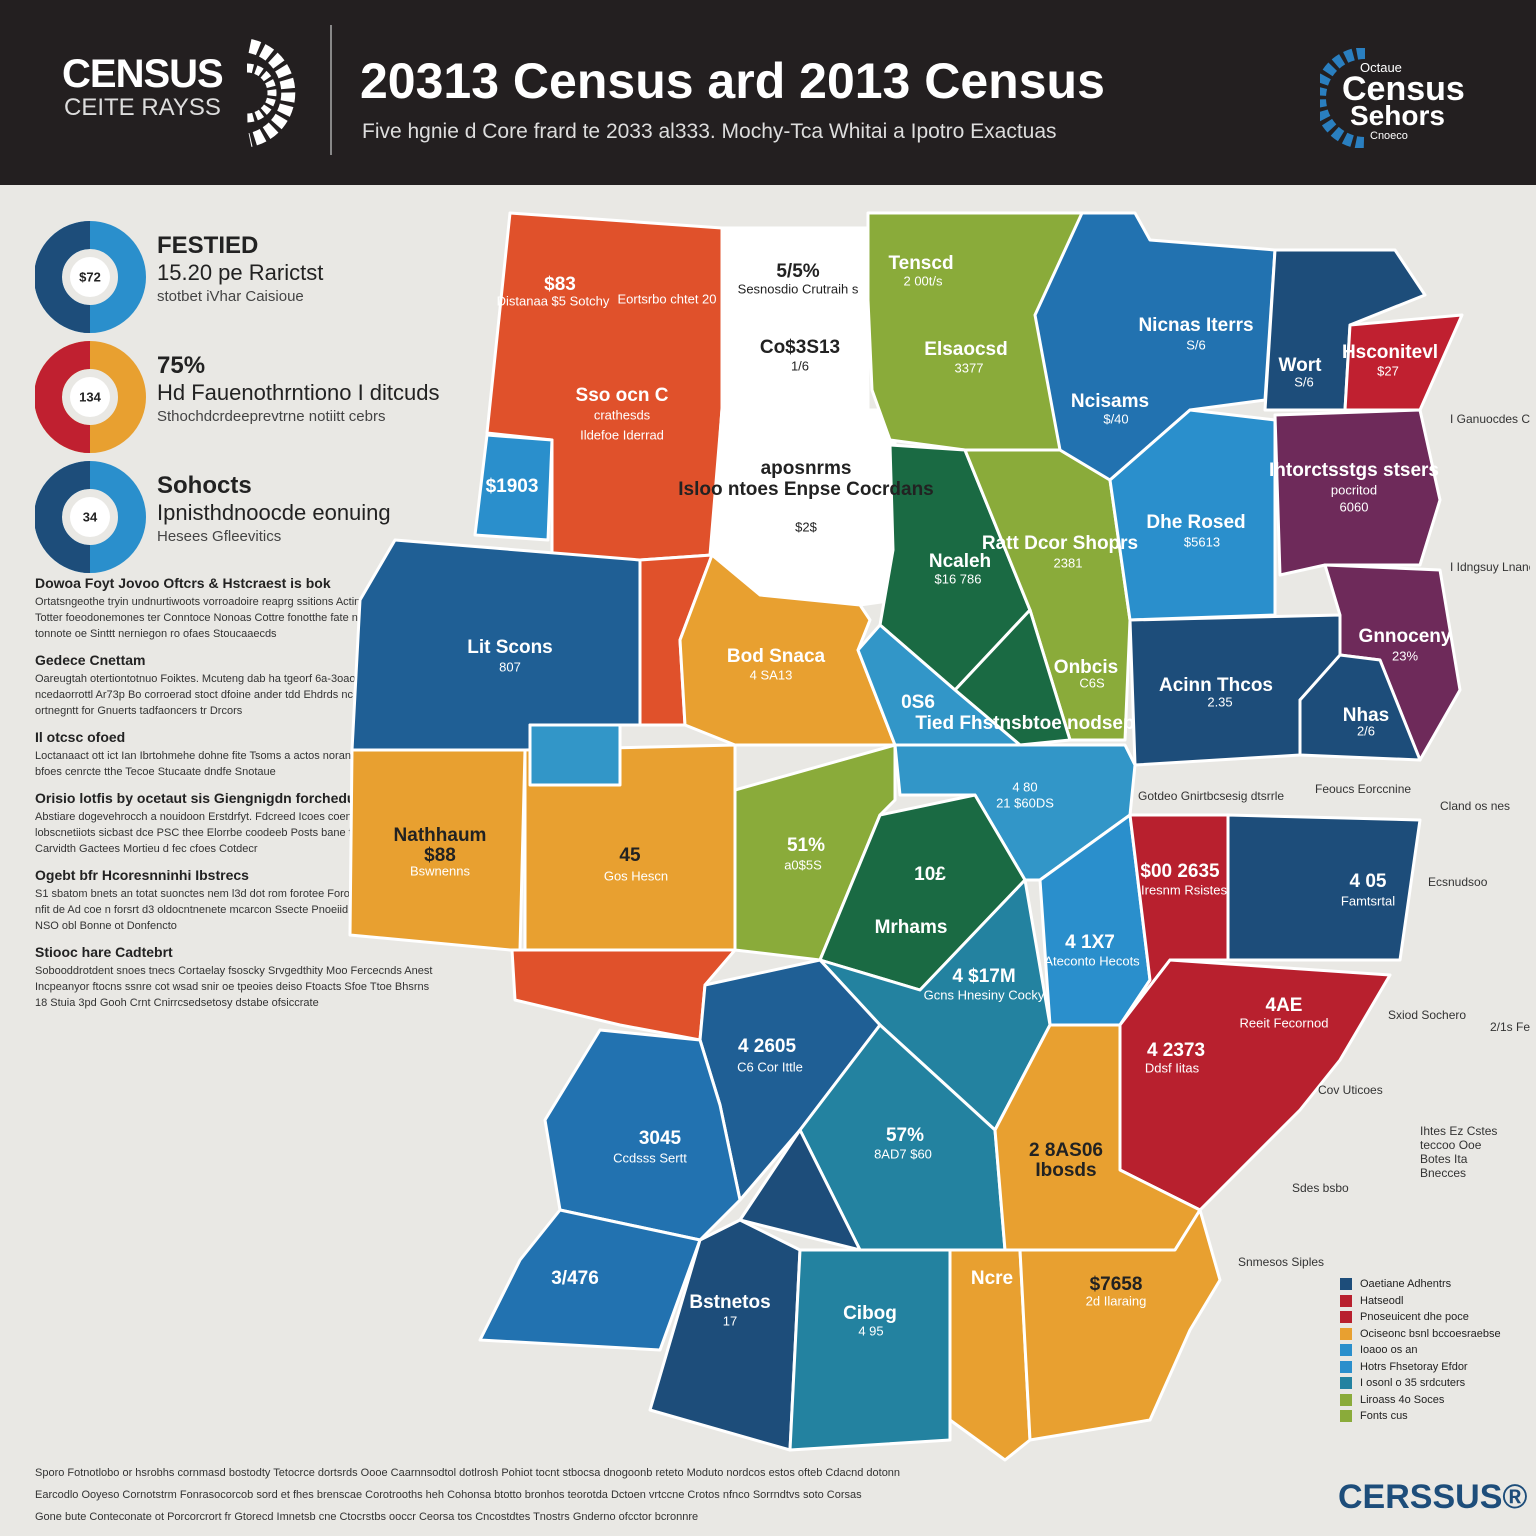  Describe the element at coordinates (510, 647) in the screenshot. I see `region-label: Lit Scons` at that location.